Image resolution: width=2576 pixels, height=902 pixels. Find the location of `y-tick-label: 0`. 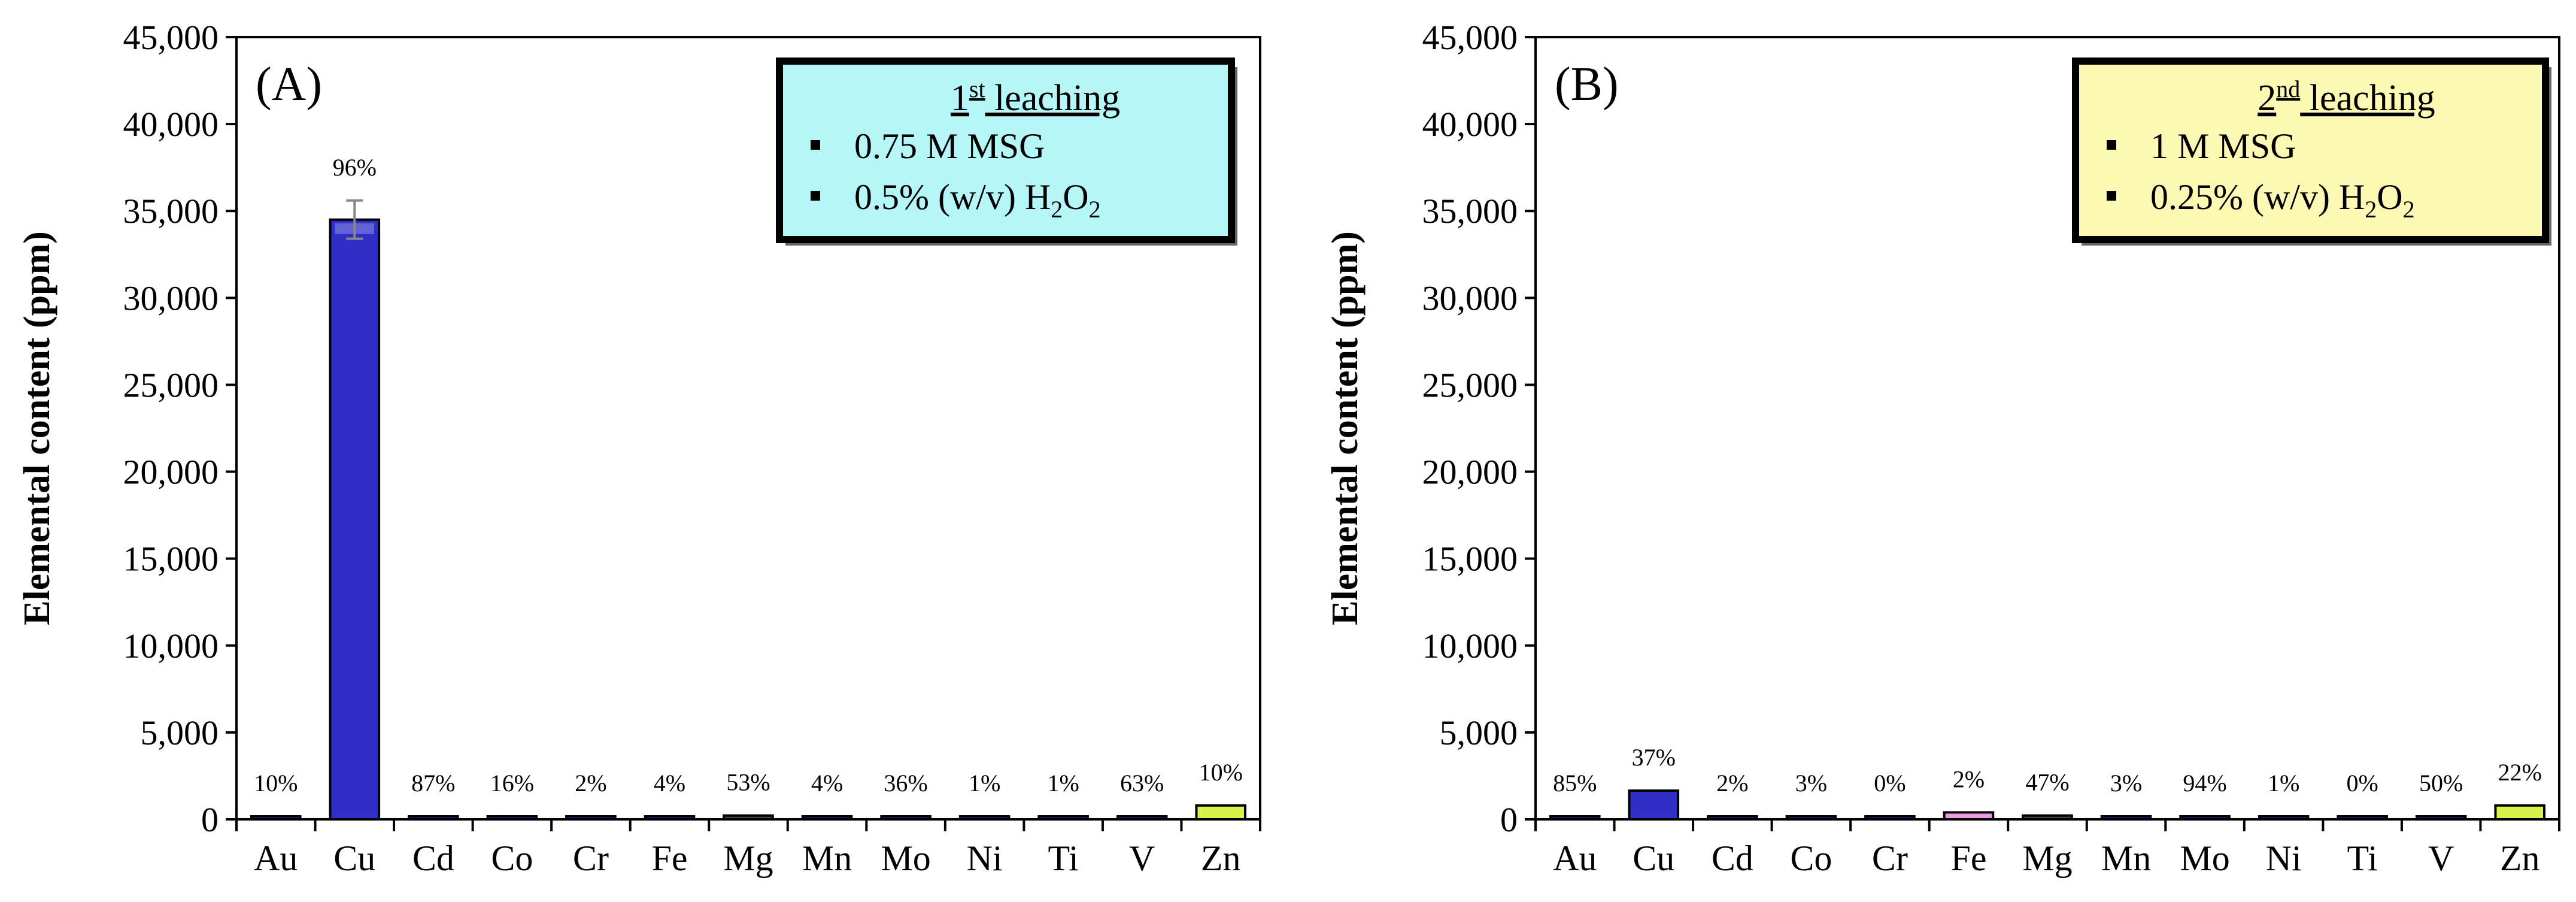

y-tick-label: 0 is located at coordinates (210, 819).